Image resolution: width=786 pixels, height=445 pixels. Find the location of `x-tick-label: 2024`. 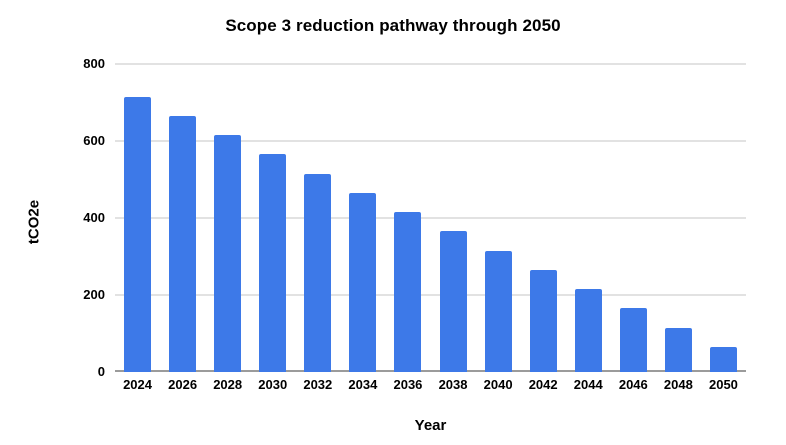

x-tick-label: 2024 is located at coordinates (137, 384).